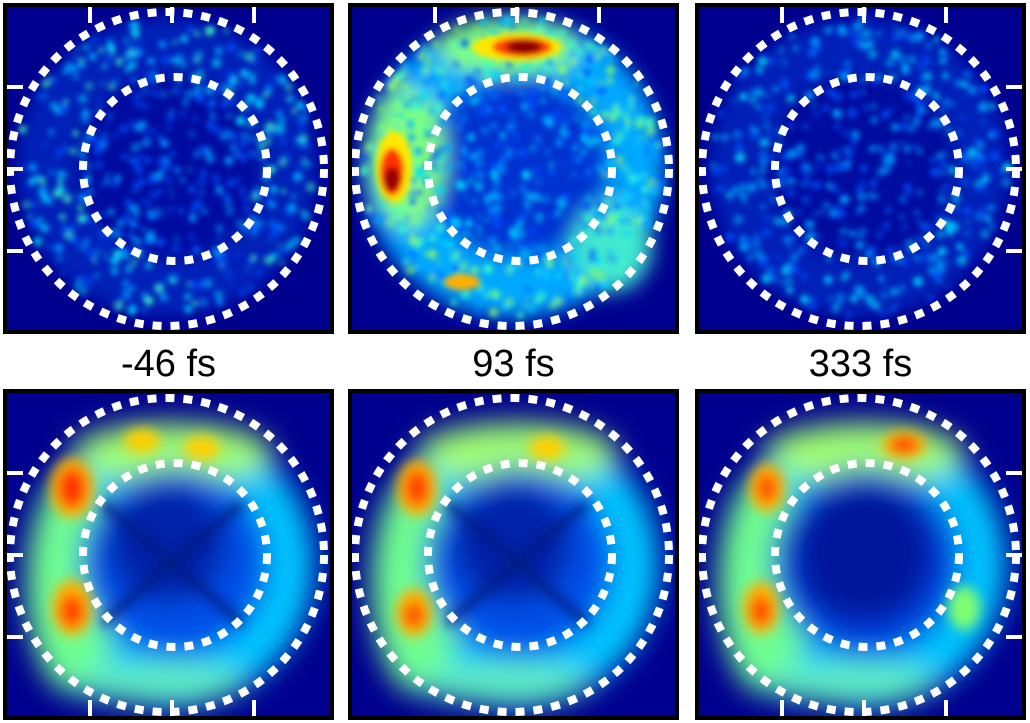  What do you see at coordinates (167, 168) in the screenshot?
I see `velocity-map-image` at bounding box center [167, 168].